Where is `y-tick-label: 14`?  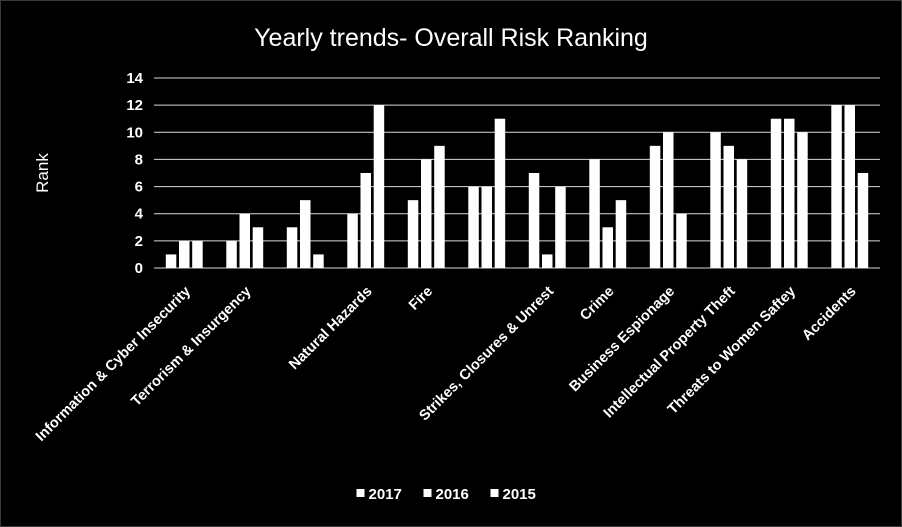
y-tick-label: 14 is located at coordinates (134, 78).